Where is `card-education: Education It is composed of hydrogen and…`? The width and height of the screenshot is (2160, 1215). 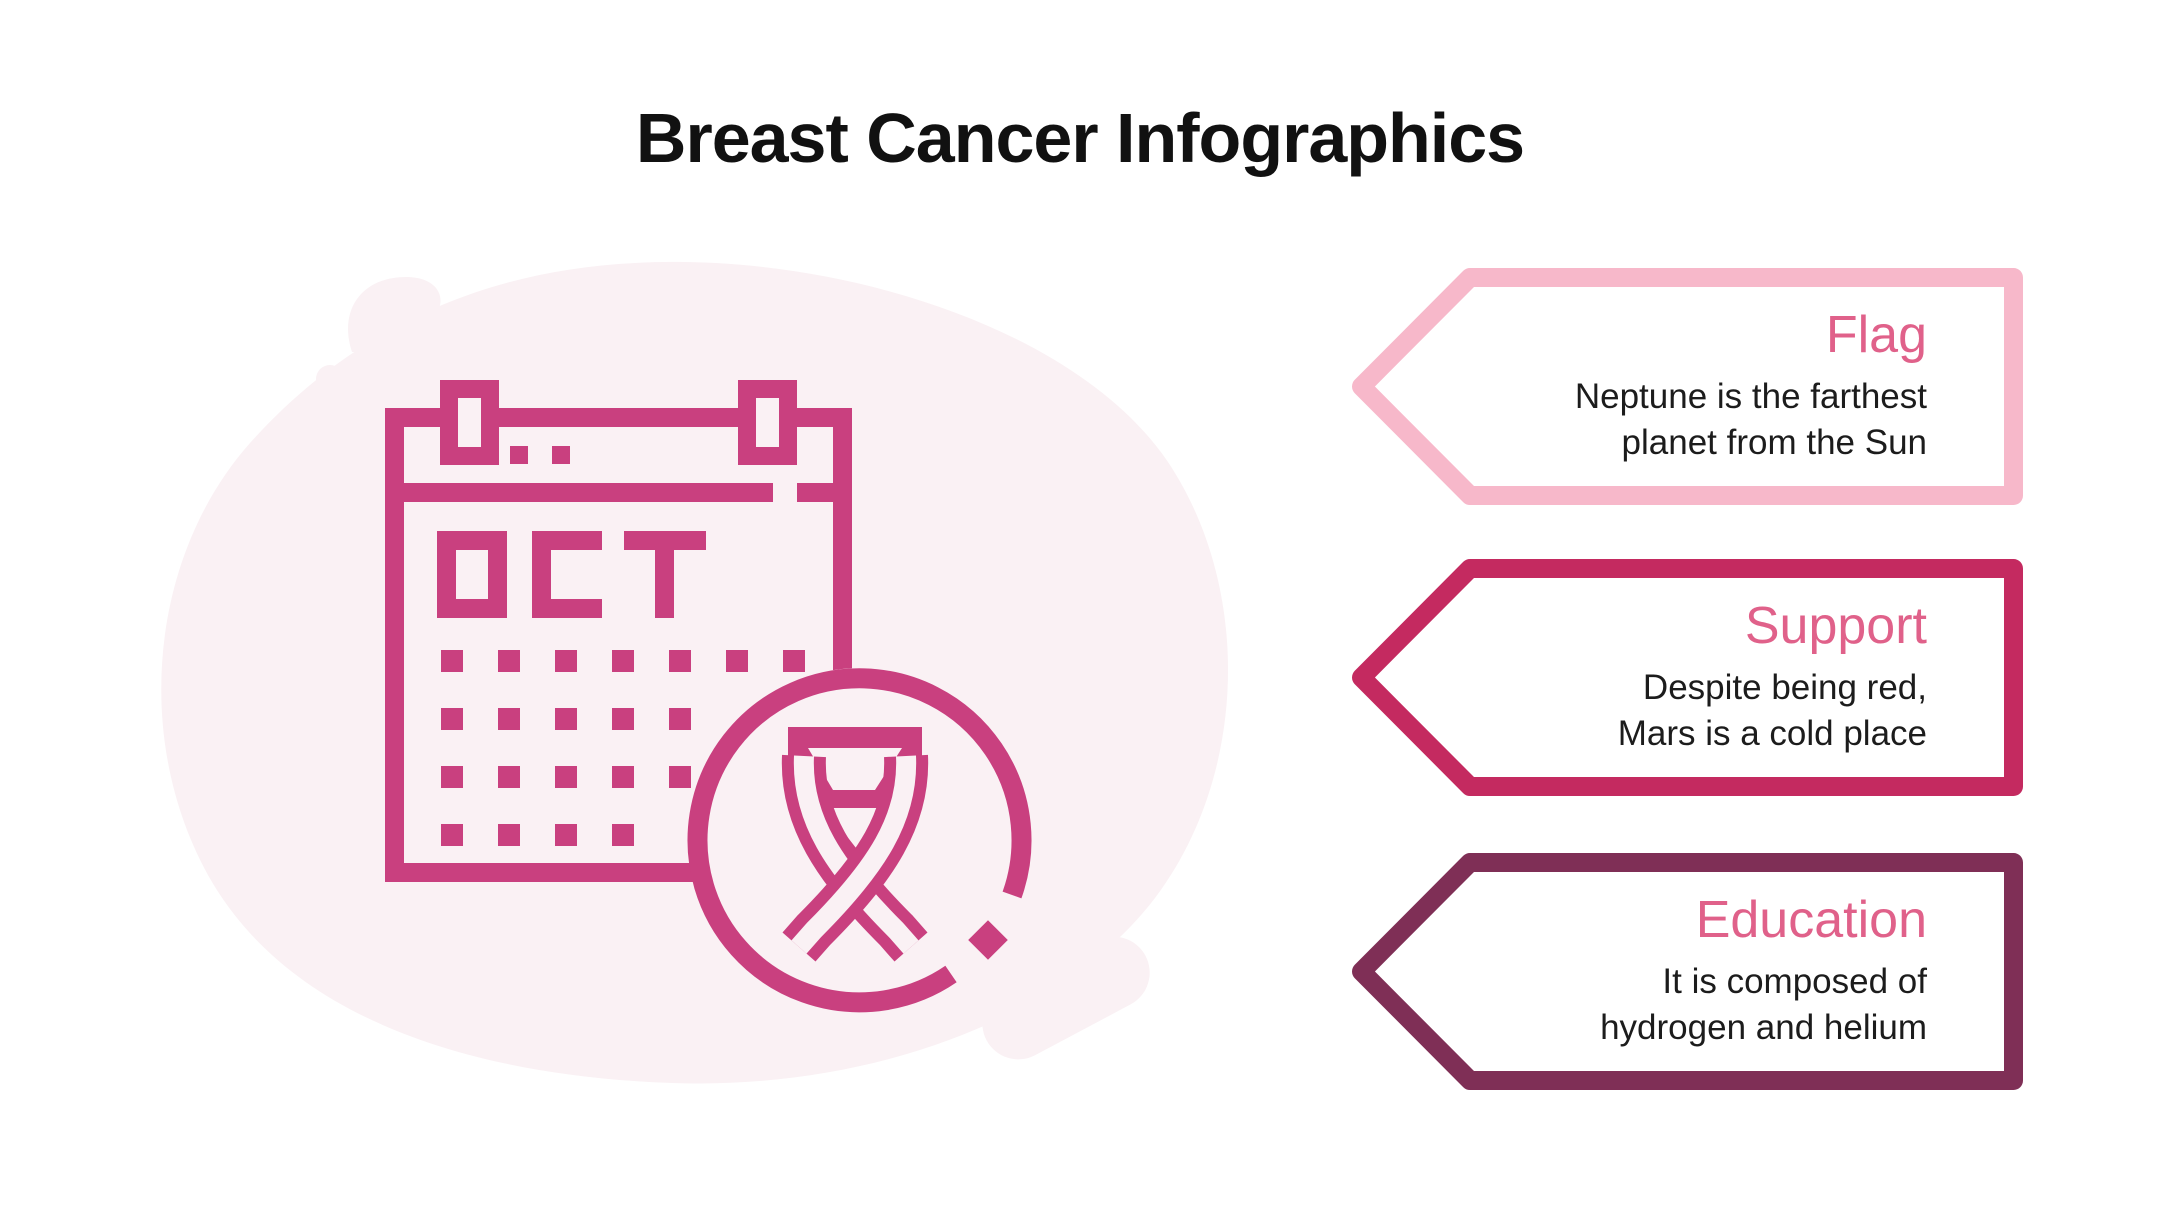
card-education: Education It is composed of hydrogen and… is located at coordinates (1687, 971).